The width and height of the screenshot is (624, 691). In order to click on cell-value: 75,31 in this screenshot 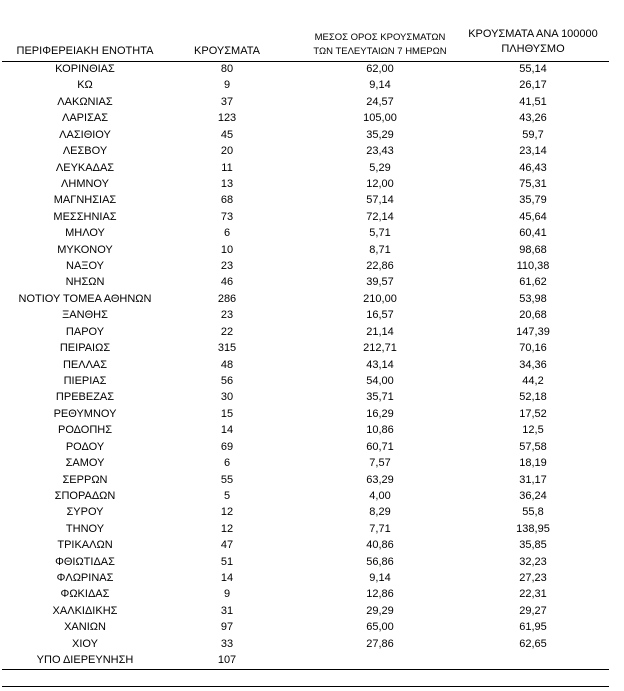, I will do `click(533, 183)`.